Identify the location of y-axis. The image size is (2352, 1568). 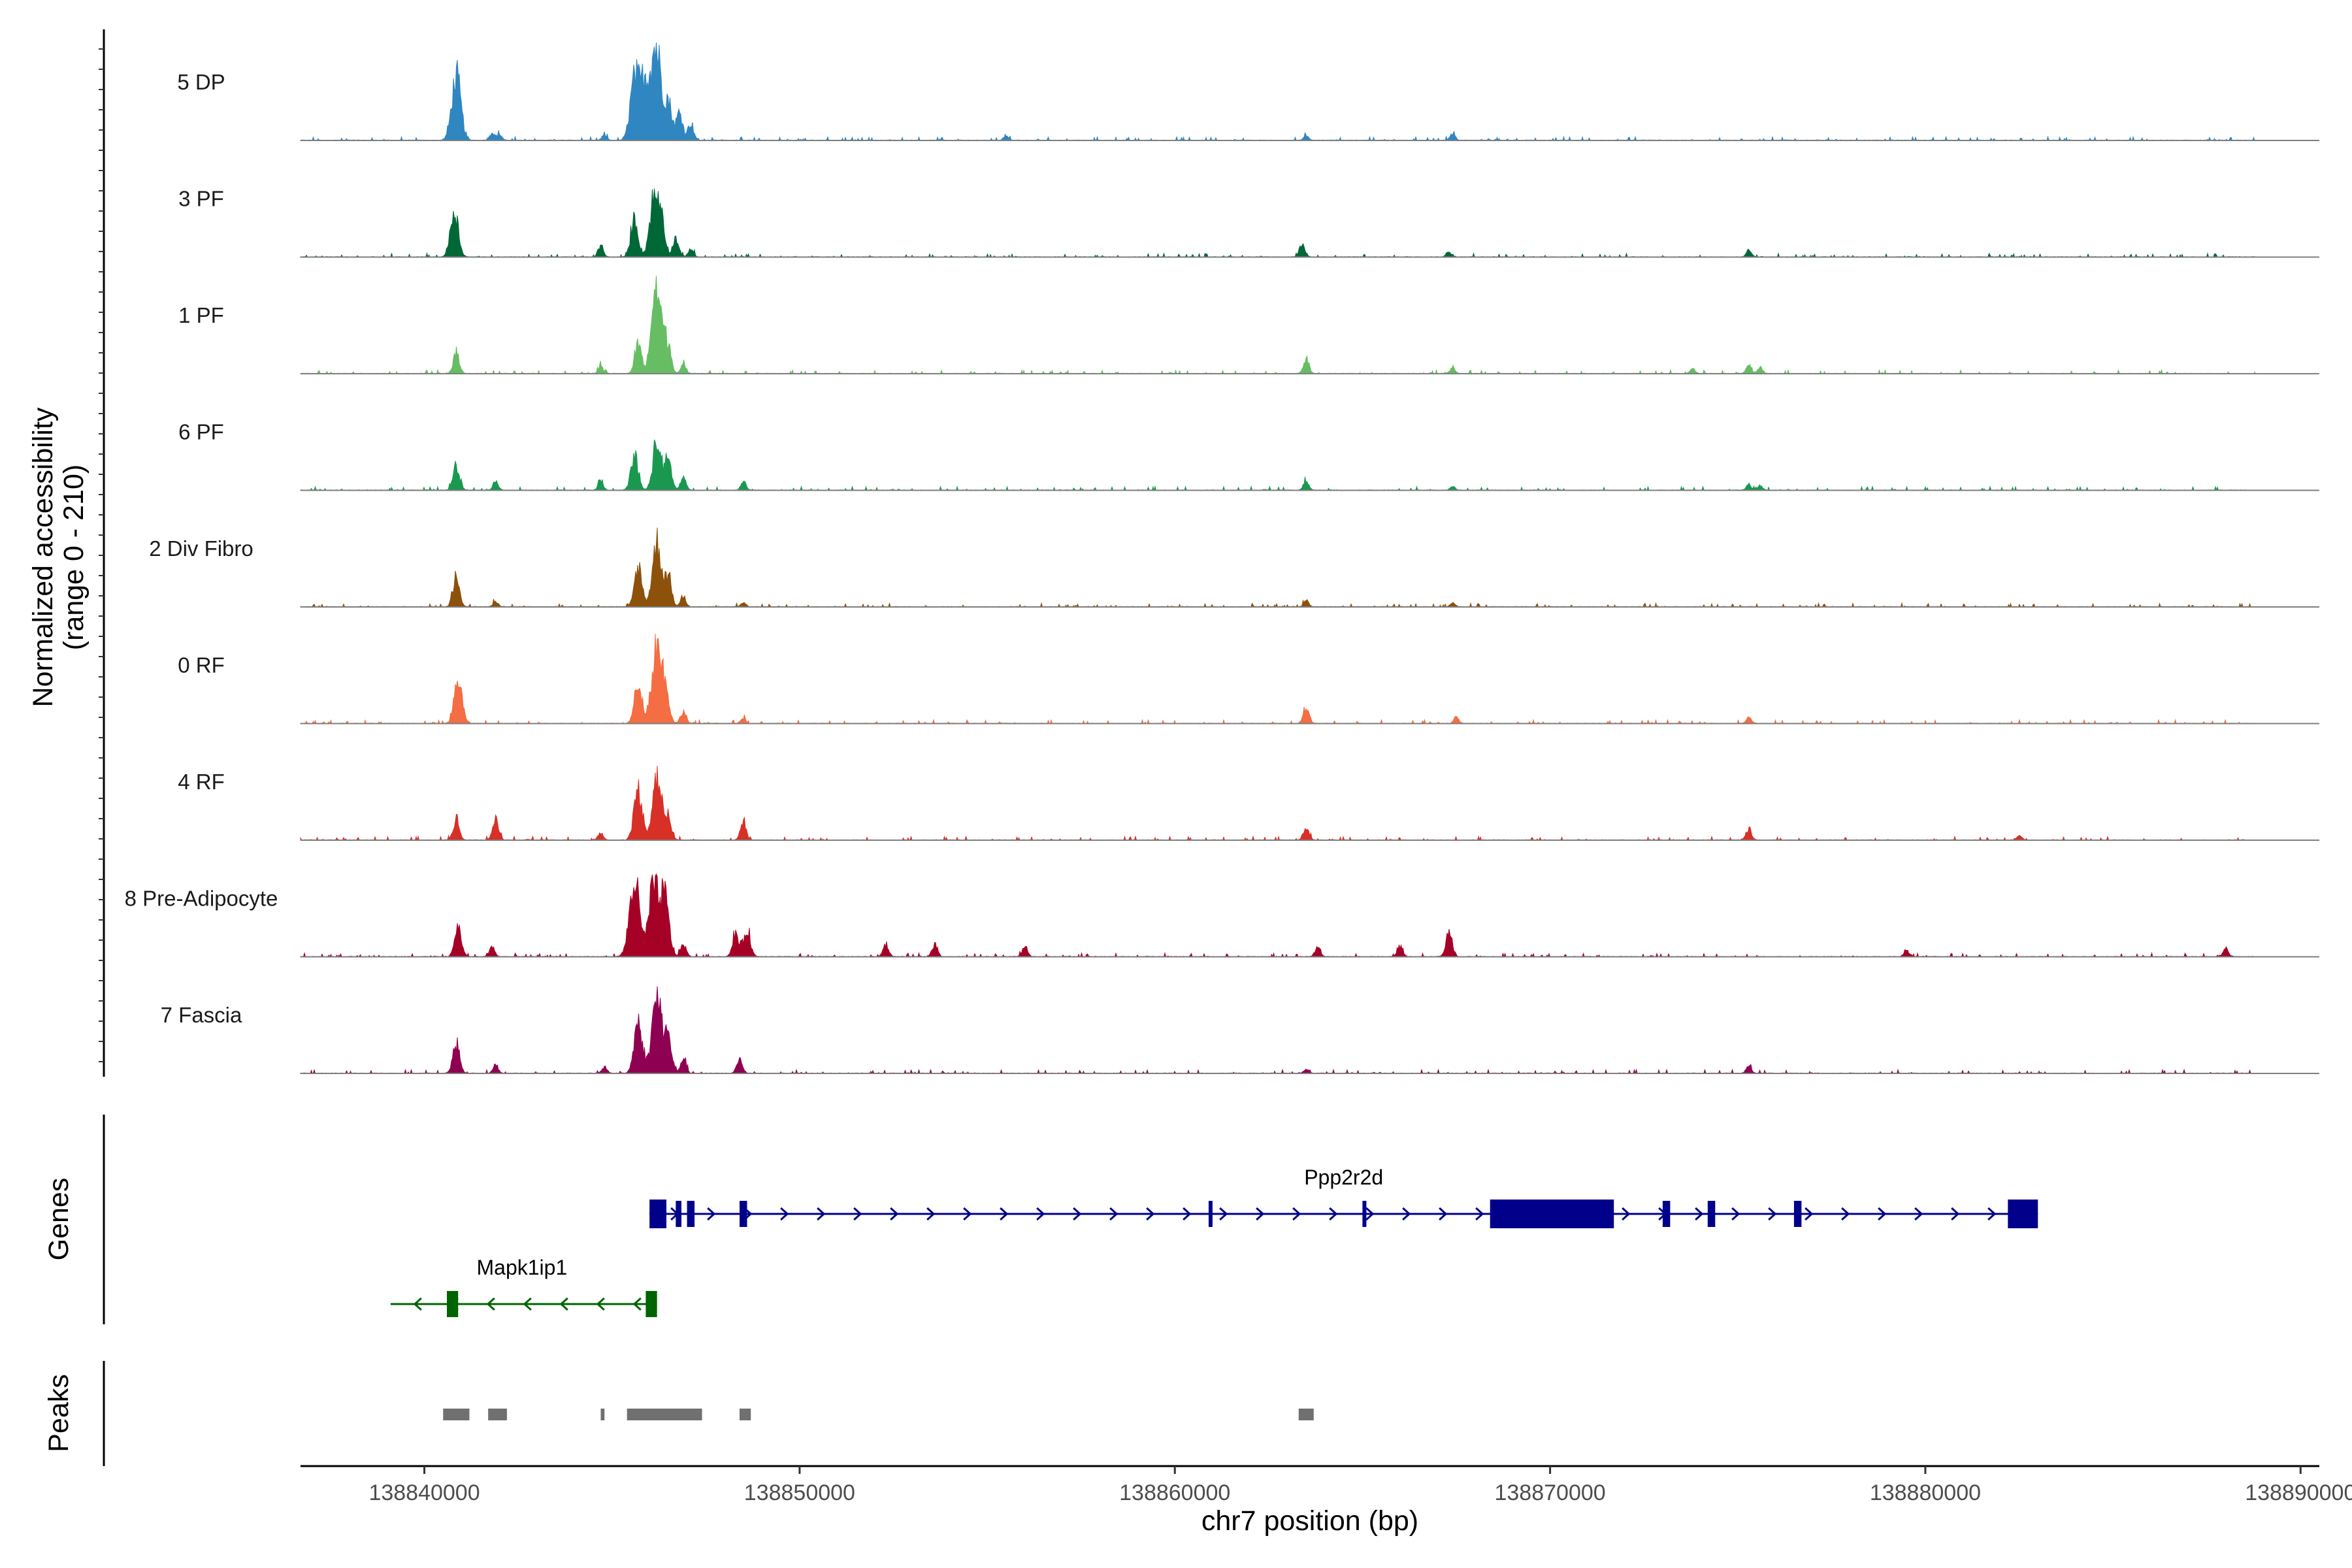
(102, 747).